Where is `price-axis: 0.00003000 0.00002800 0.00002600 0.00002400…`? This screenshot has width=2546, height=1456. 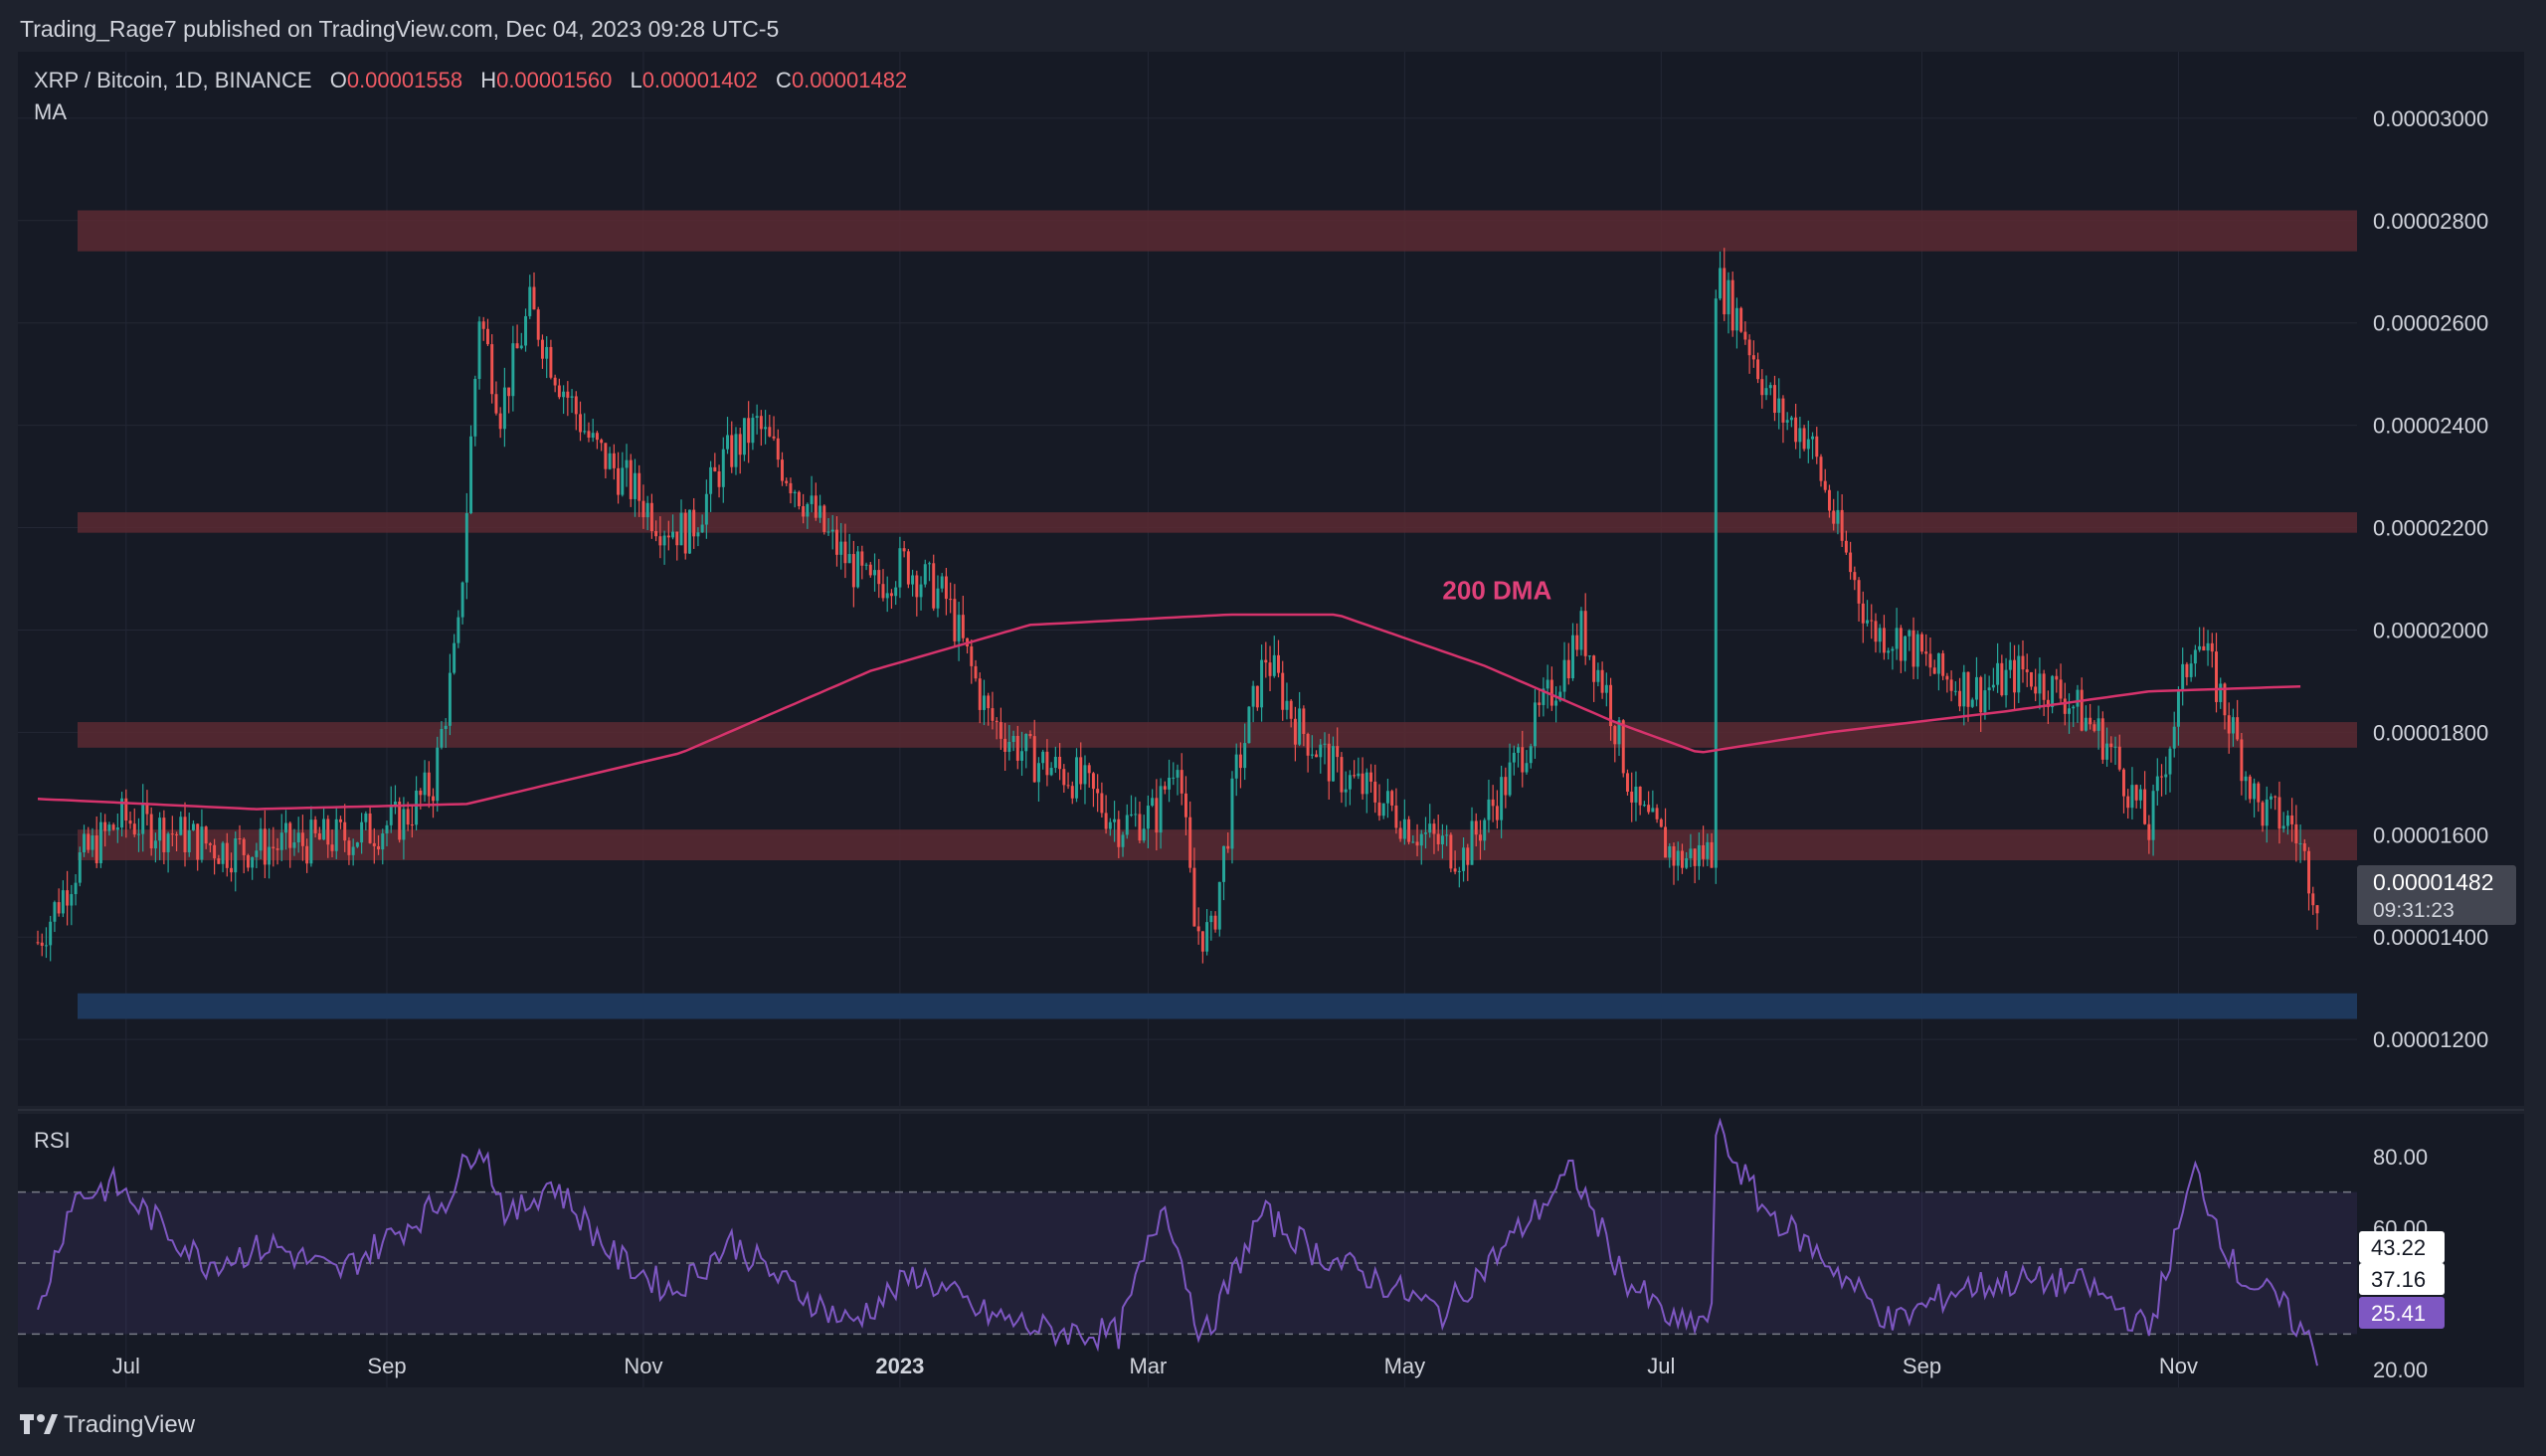
price-axis: 0.00003000 0.00002800 0.00002600 0.00002400… is located at coordinates (2430, 744).